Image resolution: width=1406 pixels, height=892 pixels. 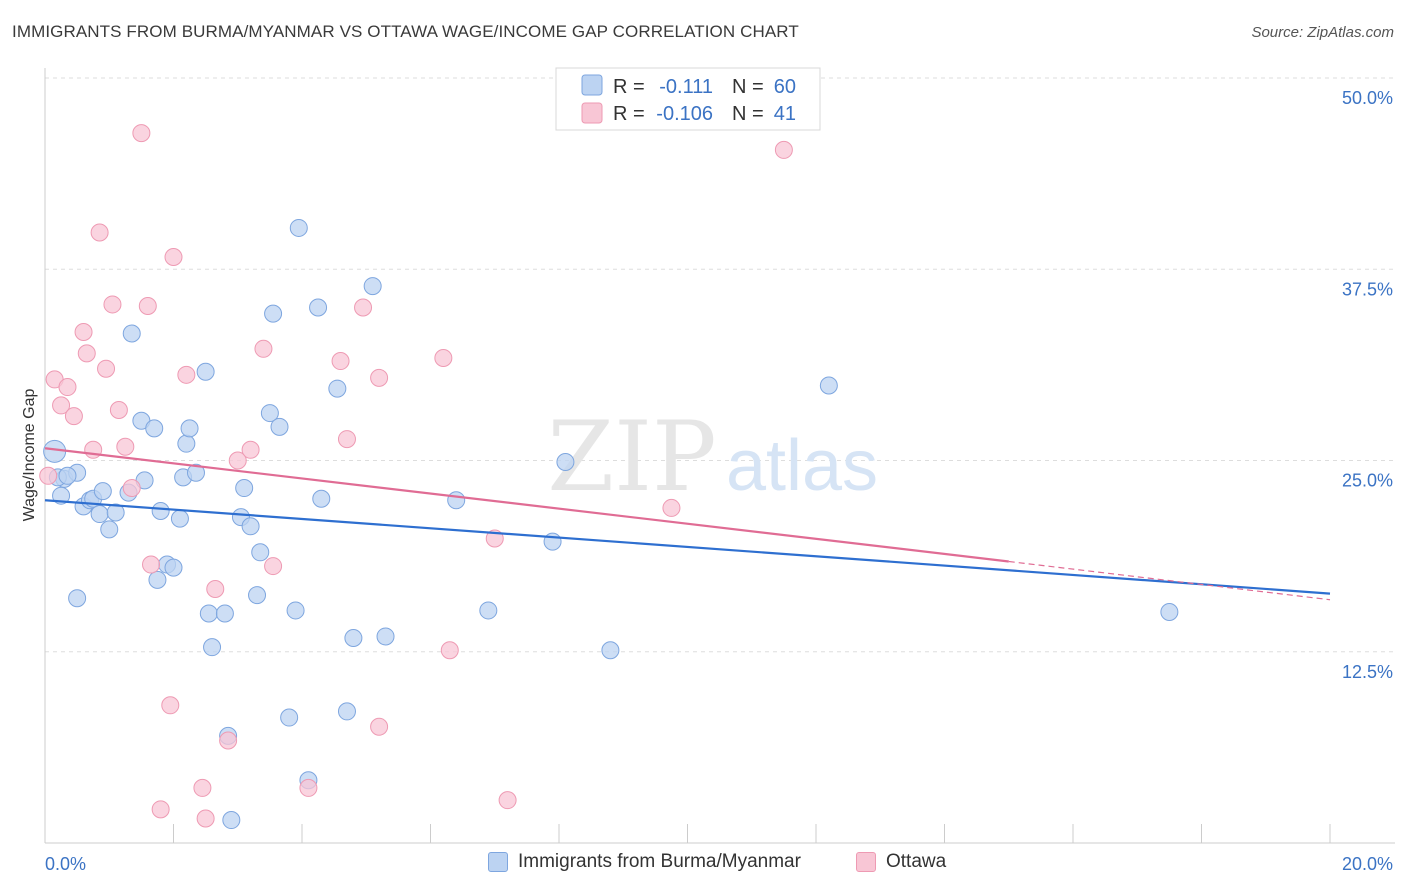 What do you see at coordinates (688, 99) in the screenshot?
I see `correlation-legend: R = -0.111 N = 60 R = -0.106 N = 41` at bounding box center [688, 99].